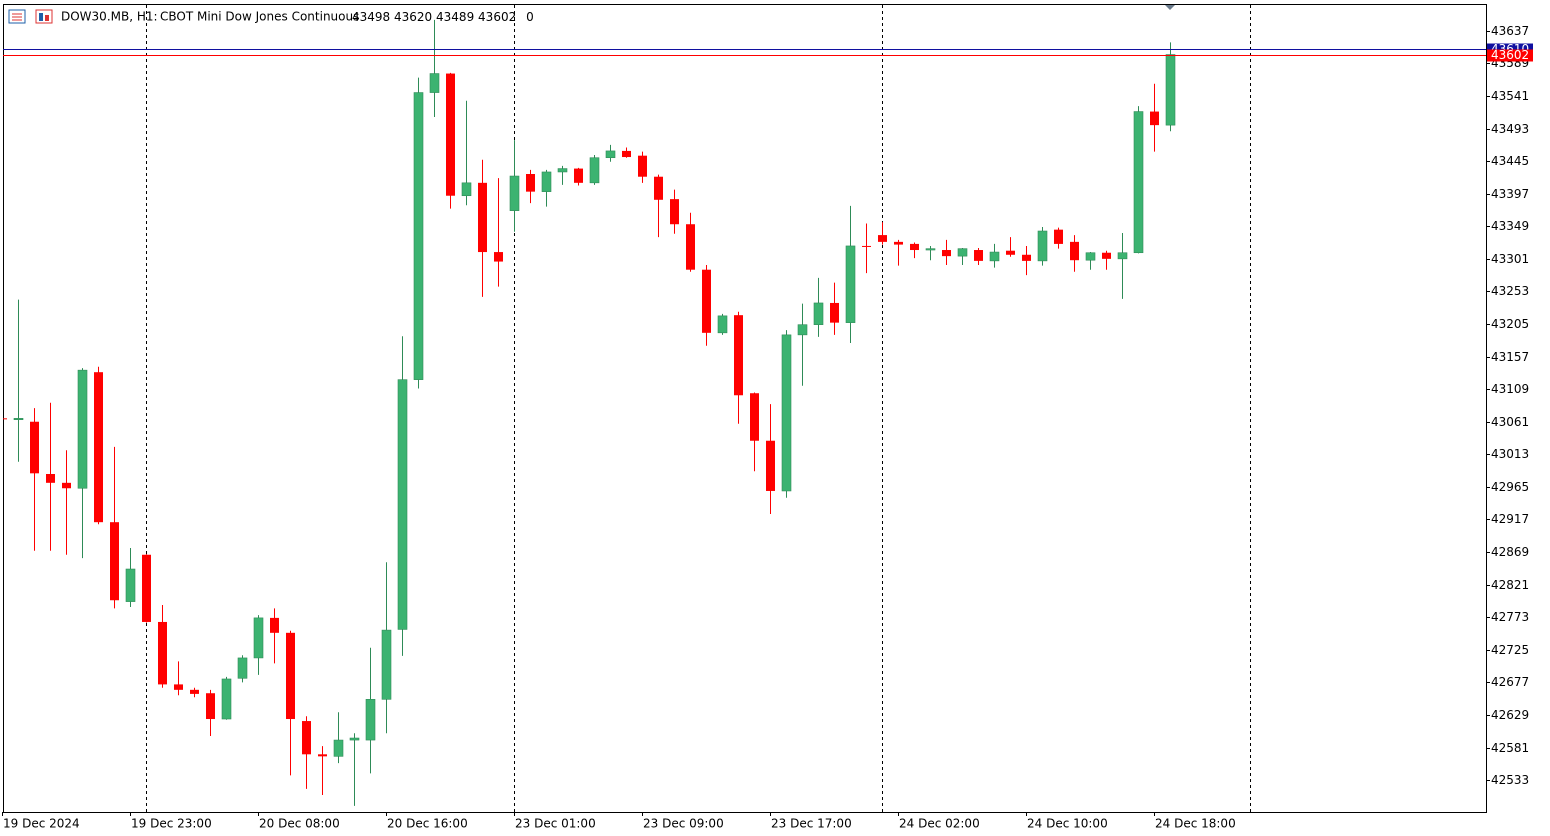 The width and height of the screenshot is (1550, 836). Describe the element at coordinates (1510, 194) in the screenshot. I see `y-tick-label: 43397` at that location.